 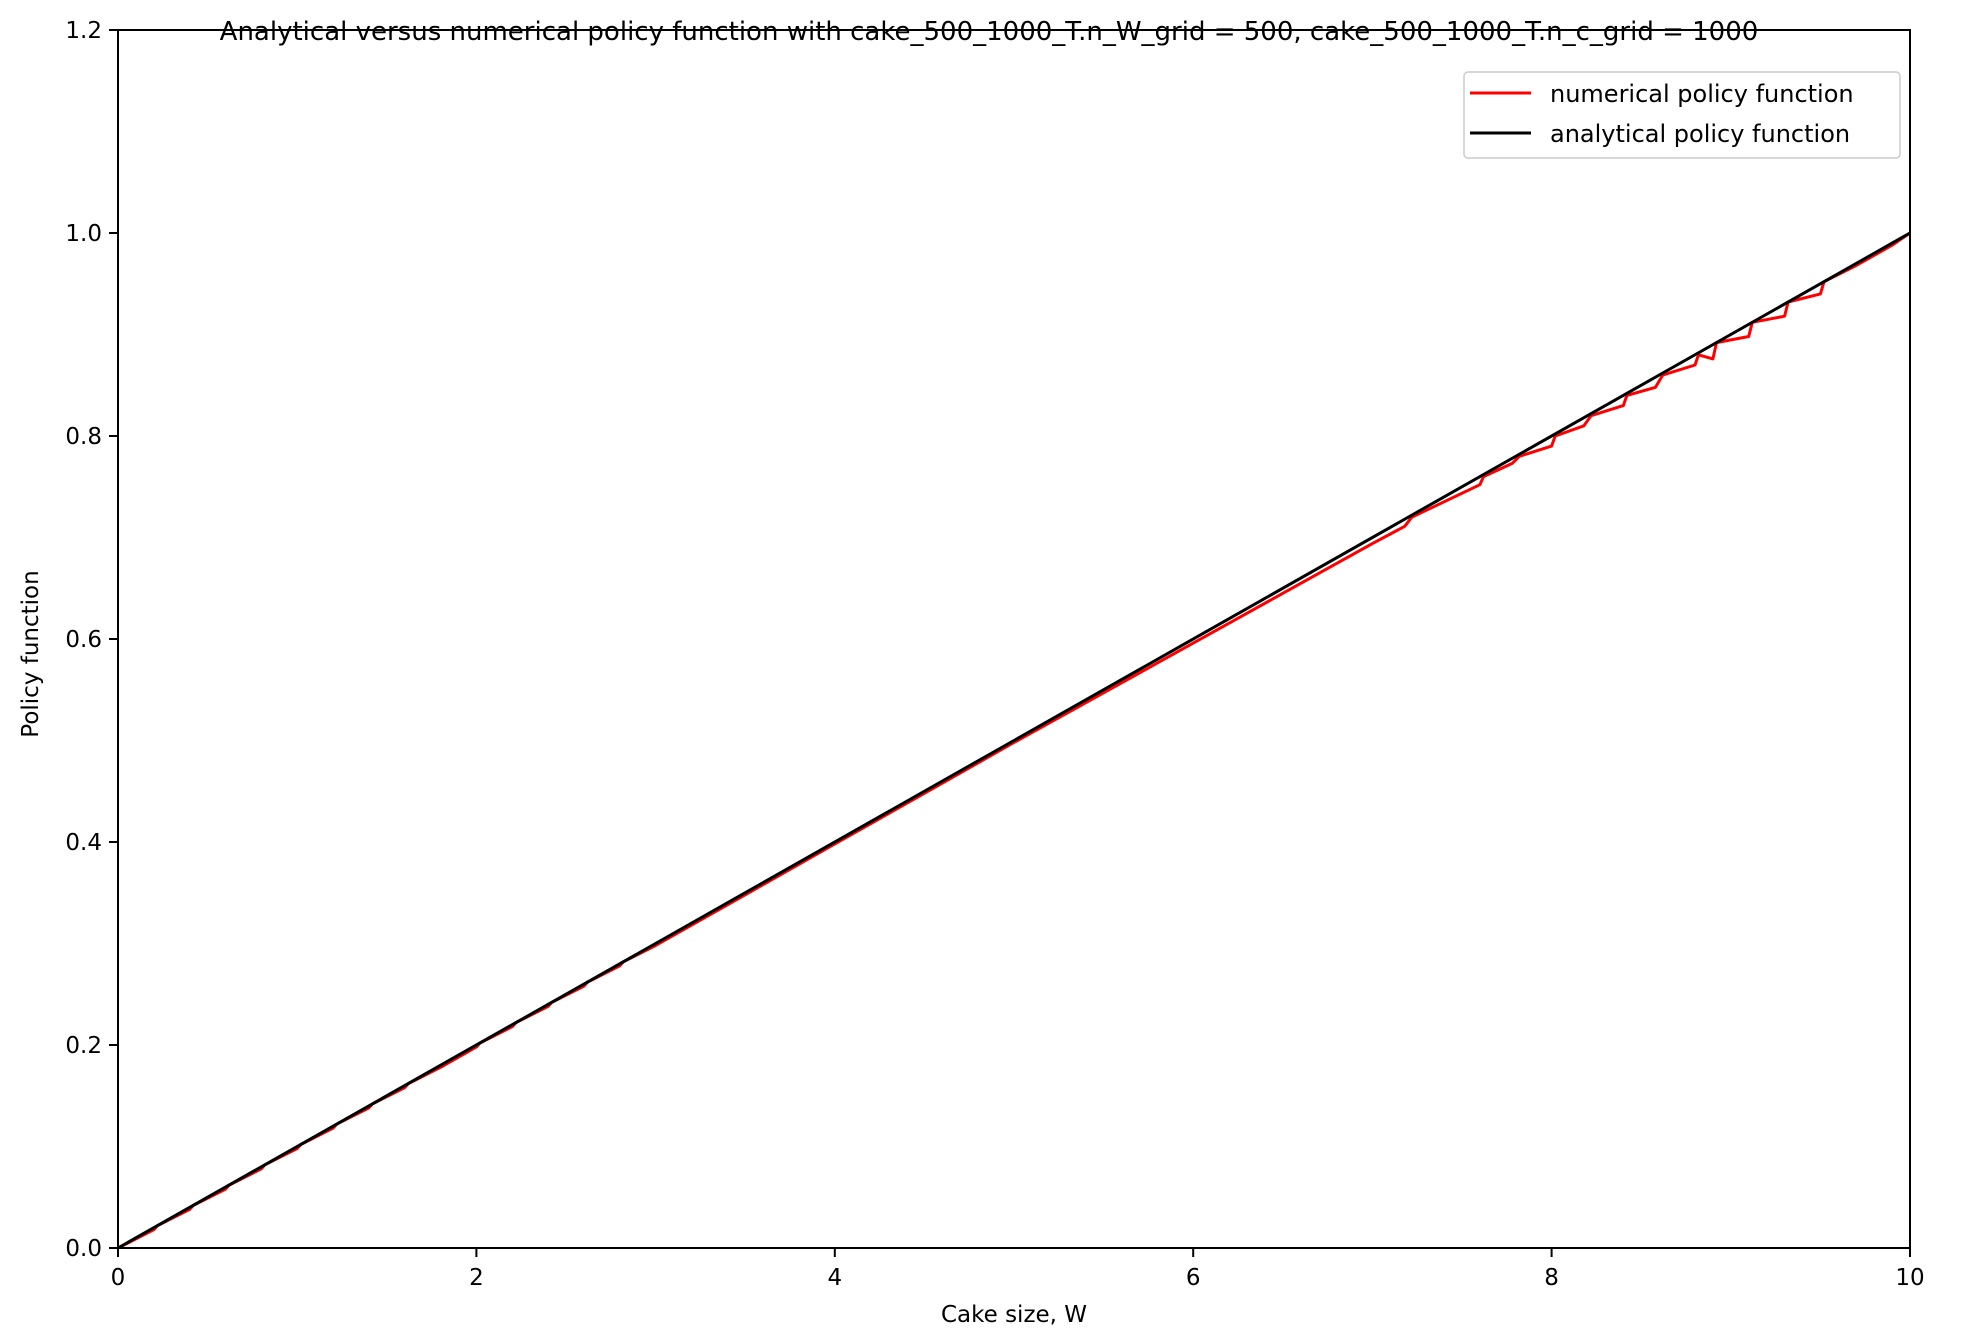 What do you see at coordinates (1700, 134) in the screenshot?
I see `legend-label-analytical: analytical policy function` at bounding box center [1700, 134].